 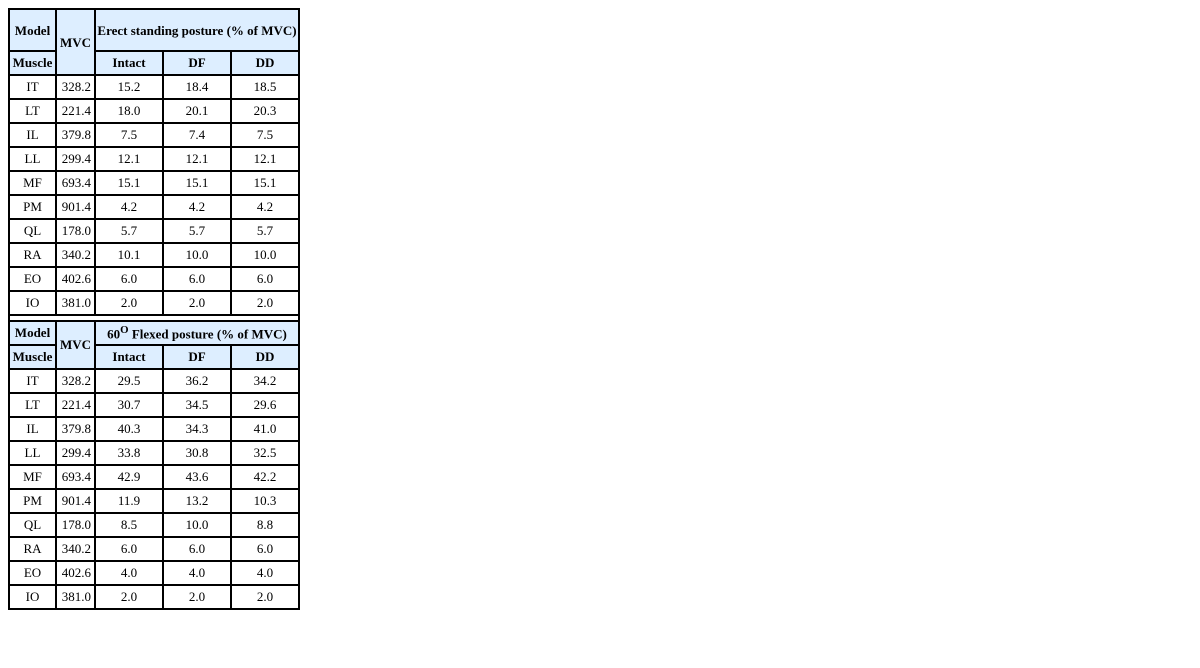 What do you see at coordinates (265, 111) in the screenshot?
I see `dd-cell: 20.3` at bounding box center [265, 111].